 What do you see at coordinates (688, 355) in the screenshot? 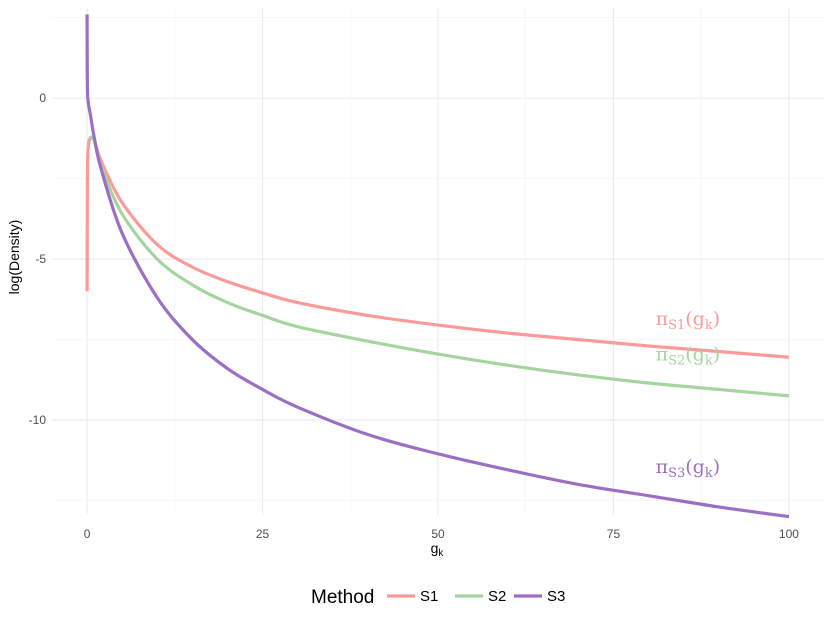
I see `curve-label-s2: πS2(gk)` at bounding box center [688, 355].